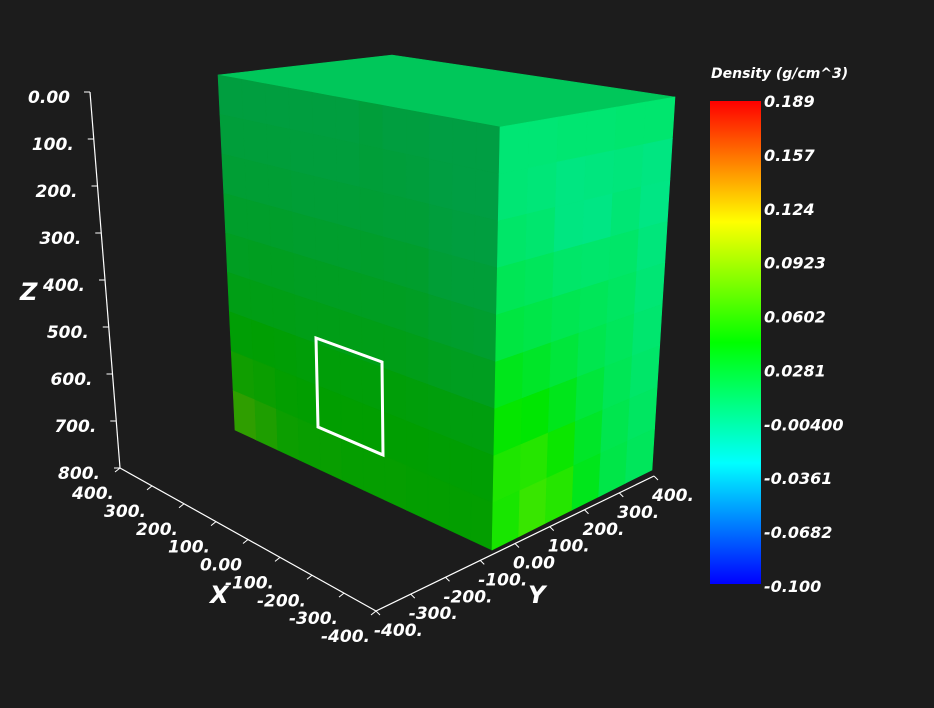 This screenshot has height=708, width=934. Describe the element at coordinates (68, 333) in the screenshot. I see `z-axis-tick-label: 500.` at that location.